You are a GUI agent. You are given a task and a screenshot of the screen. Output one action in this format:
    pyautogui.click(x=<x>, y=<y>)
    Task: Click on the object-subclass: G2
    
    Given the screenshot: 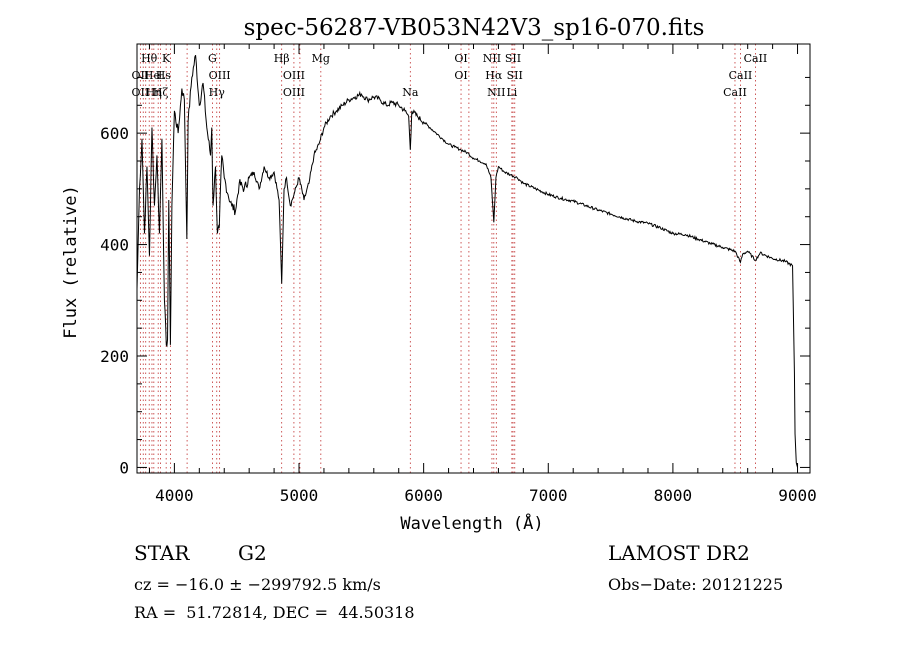 What is the action you would take?
    pyautogui.click(x=252, y=553)
    